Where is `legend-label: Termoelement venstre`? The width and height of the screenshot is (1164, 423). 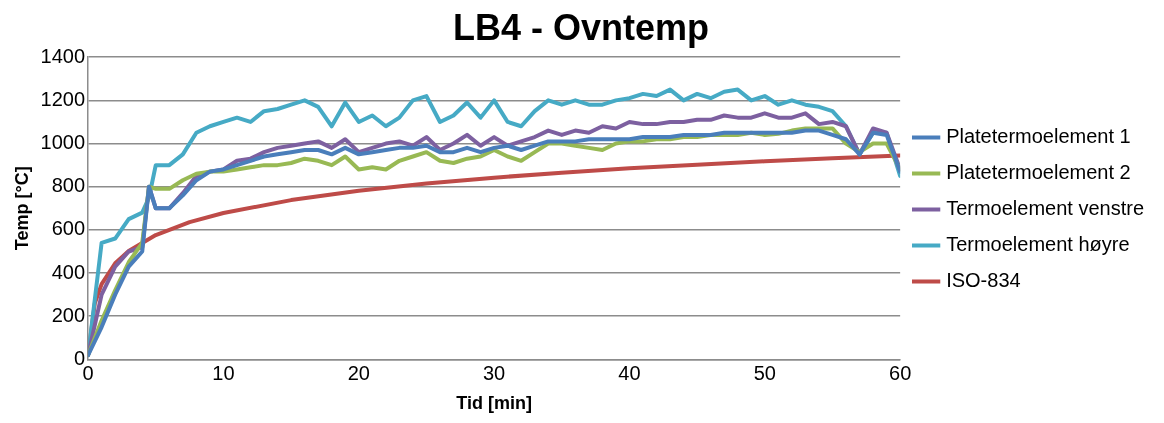
legend-label: Termoelement venstre is located at coordinates (1045, 208).